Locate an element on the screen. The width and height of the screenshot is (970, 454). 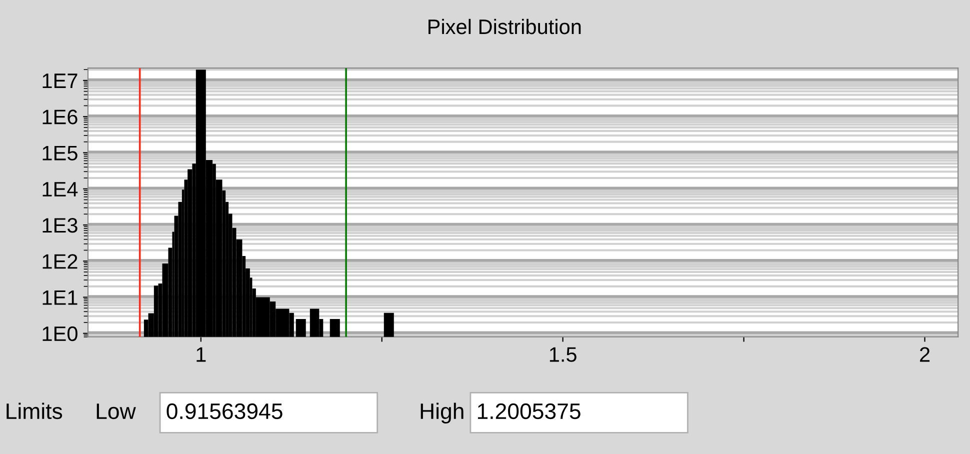
x-tick-label: 1 is located at coordinates (201, 354).